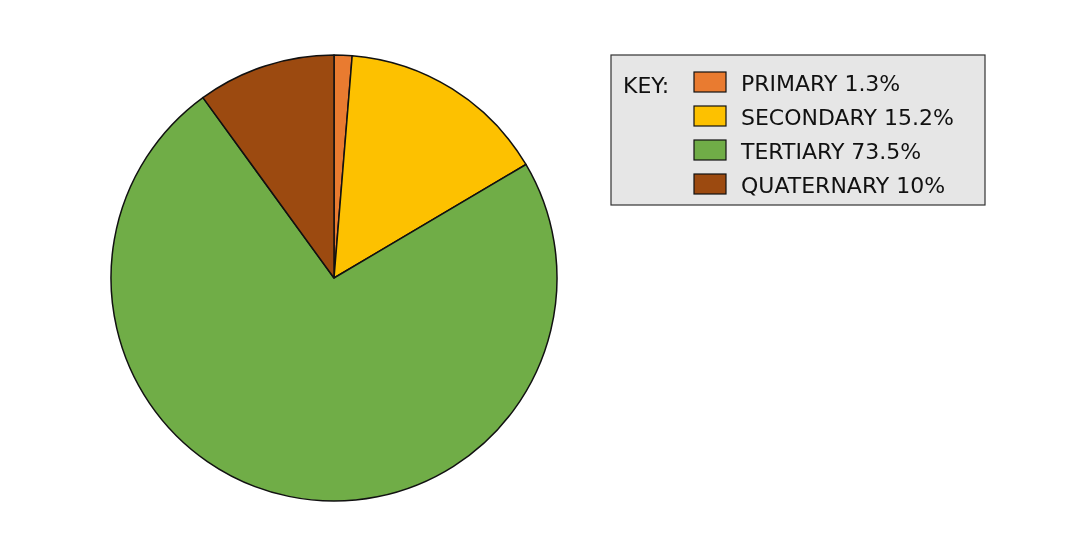 The width and height of the screenshot is (1080, 542). Describe the element at coordinates (821, 83) in the screenshot. I see `legend-label: PRIMARY 1.3%` at that location.